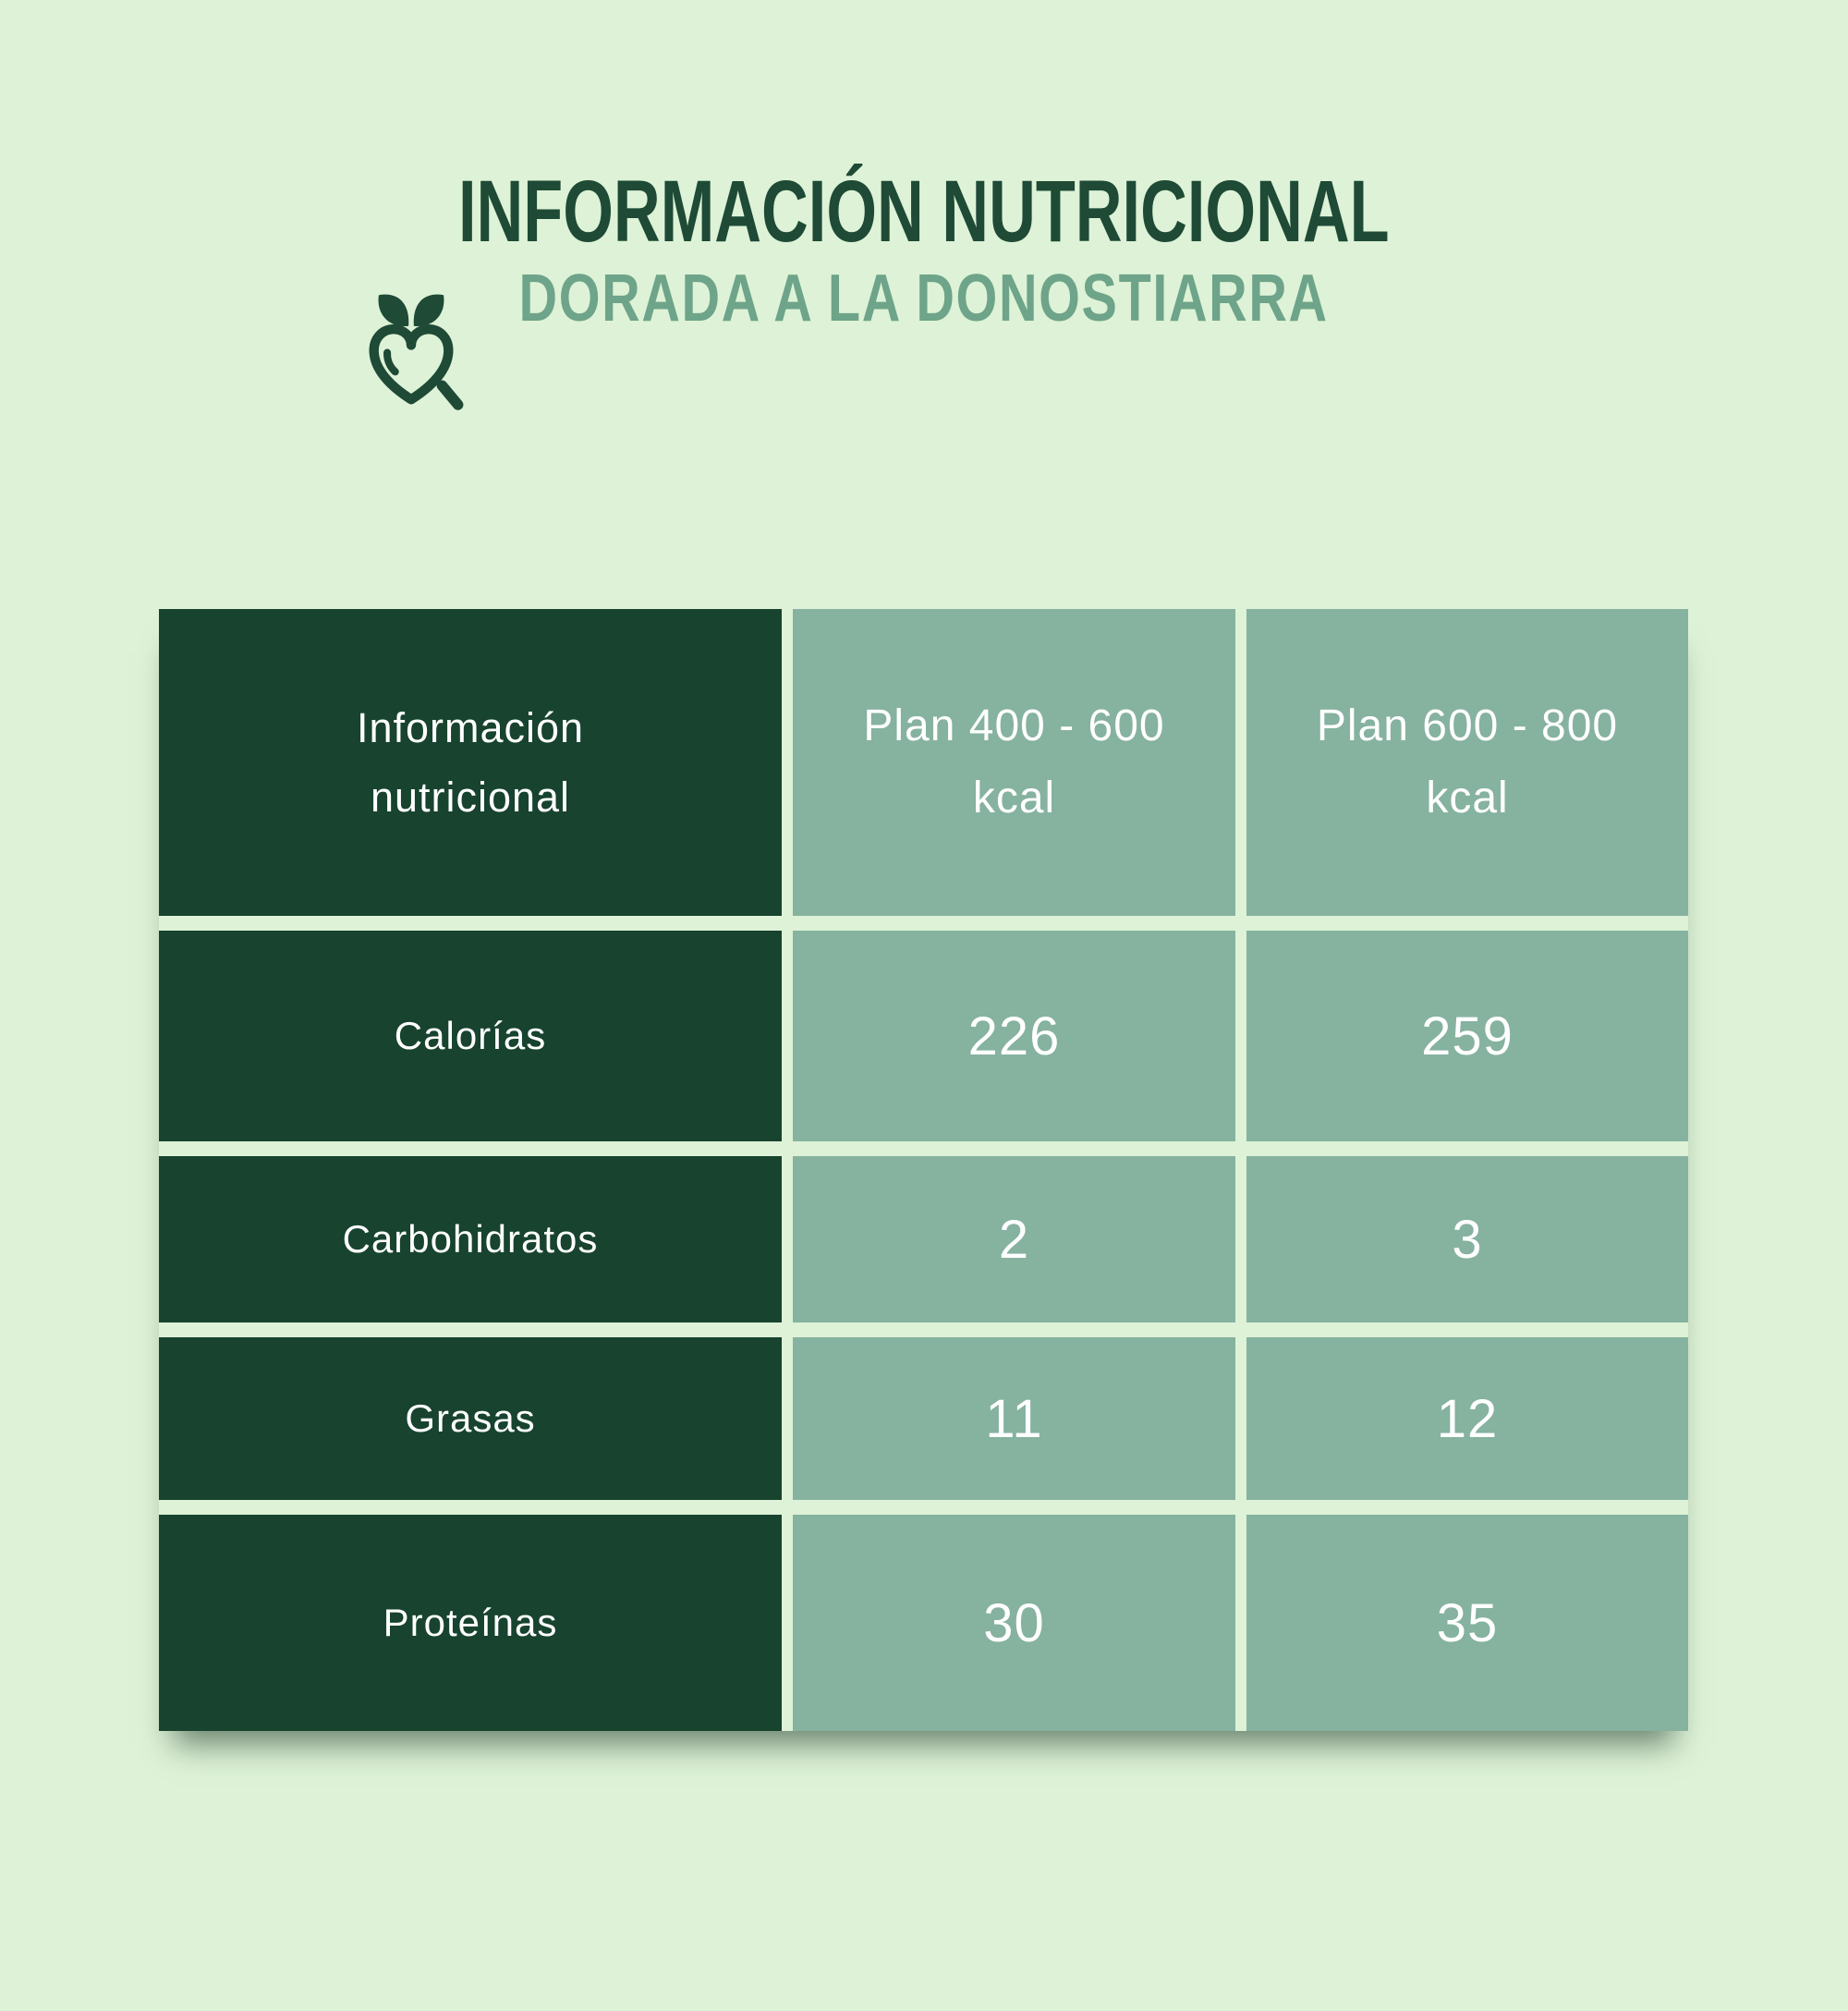  I want to click on row-label-proteinas: Proteínas, so click(471, 1623).